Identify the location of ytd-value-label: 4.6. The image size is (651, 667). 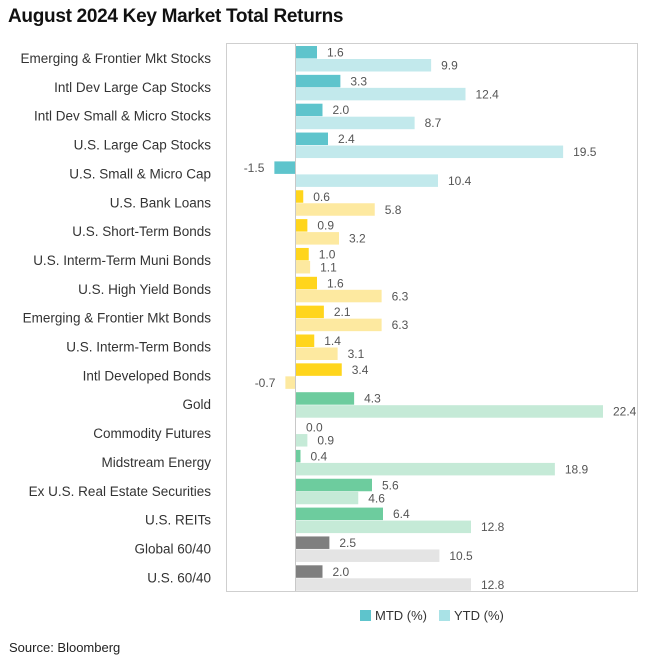
(376, 498).